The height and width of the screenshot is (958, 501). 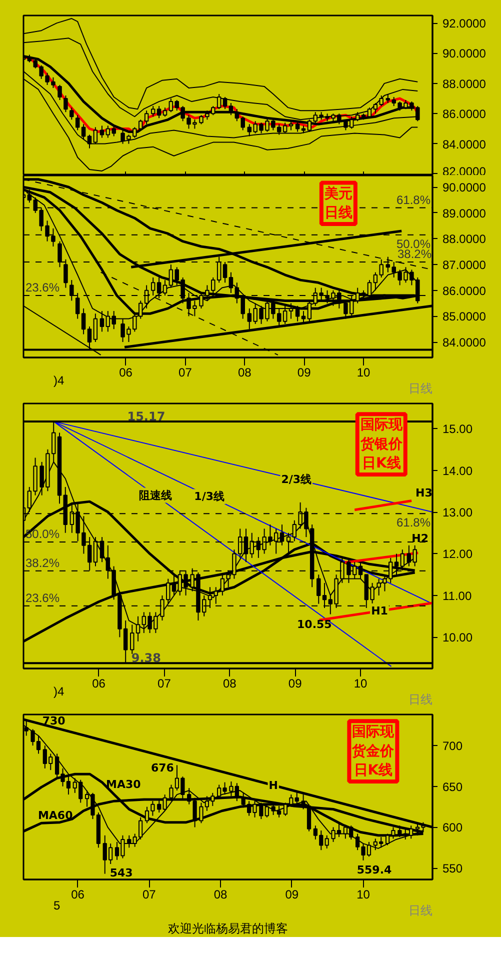 I want to click on text: 国际现货金价日K线, so click(x=373, y=751).